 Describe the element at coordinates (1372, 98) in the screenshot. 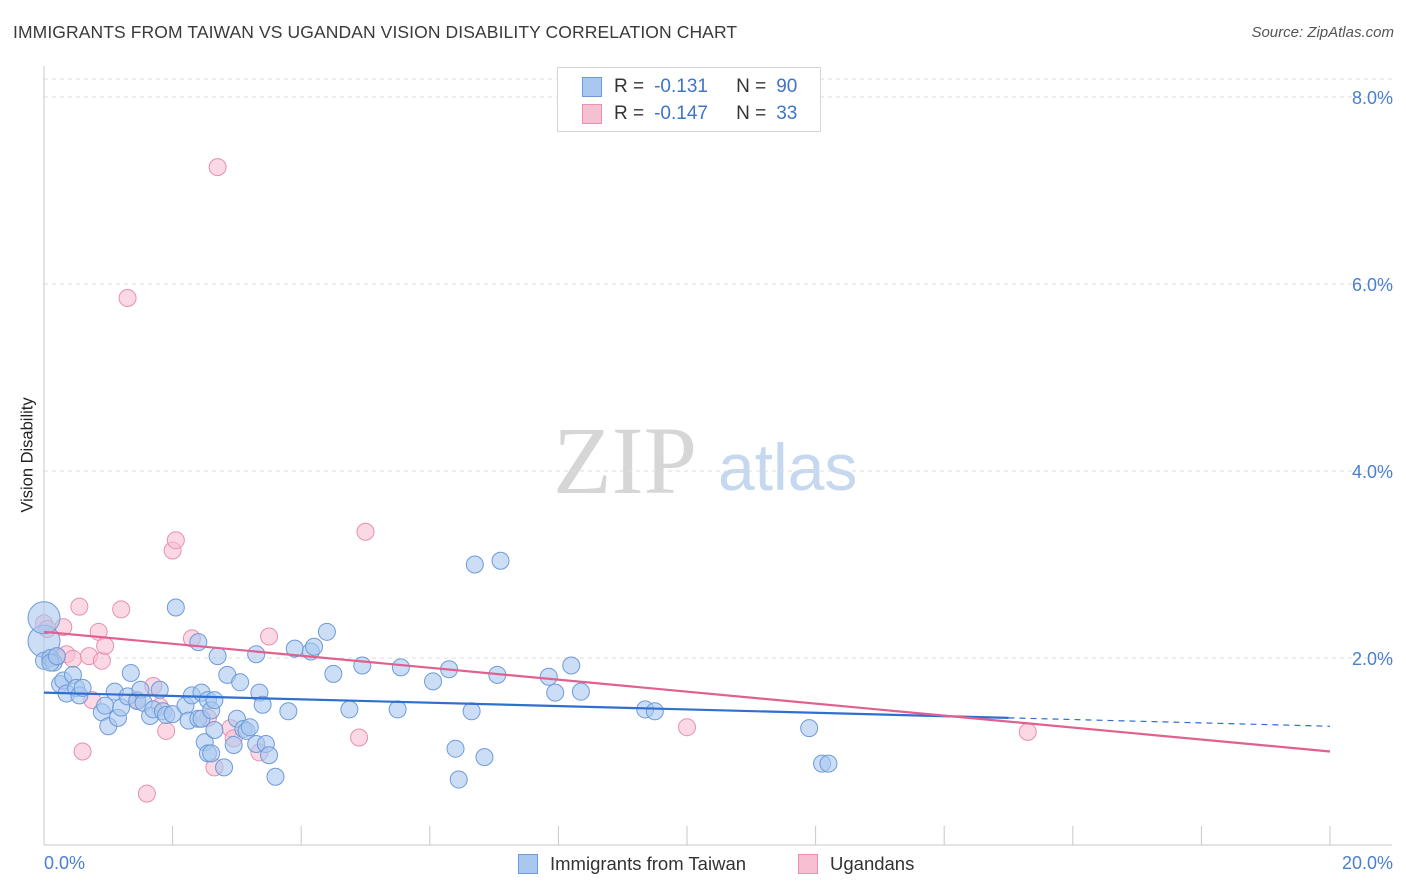

I see `y-tick-label: 8.0%` at that location.